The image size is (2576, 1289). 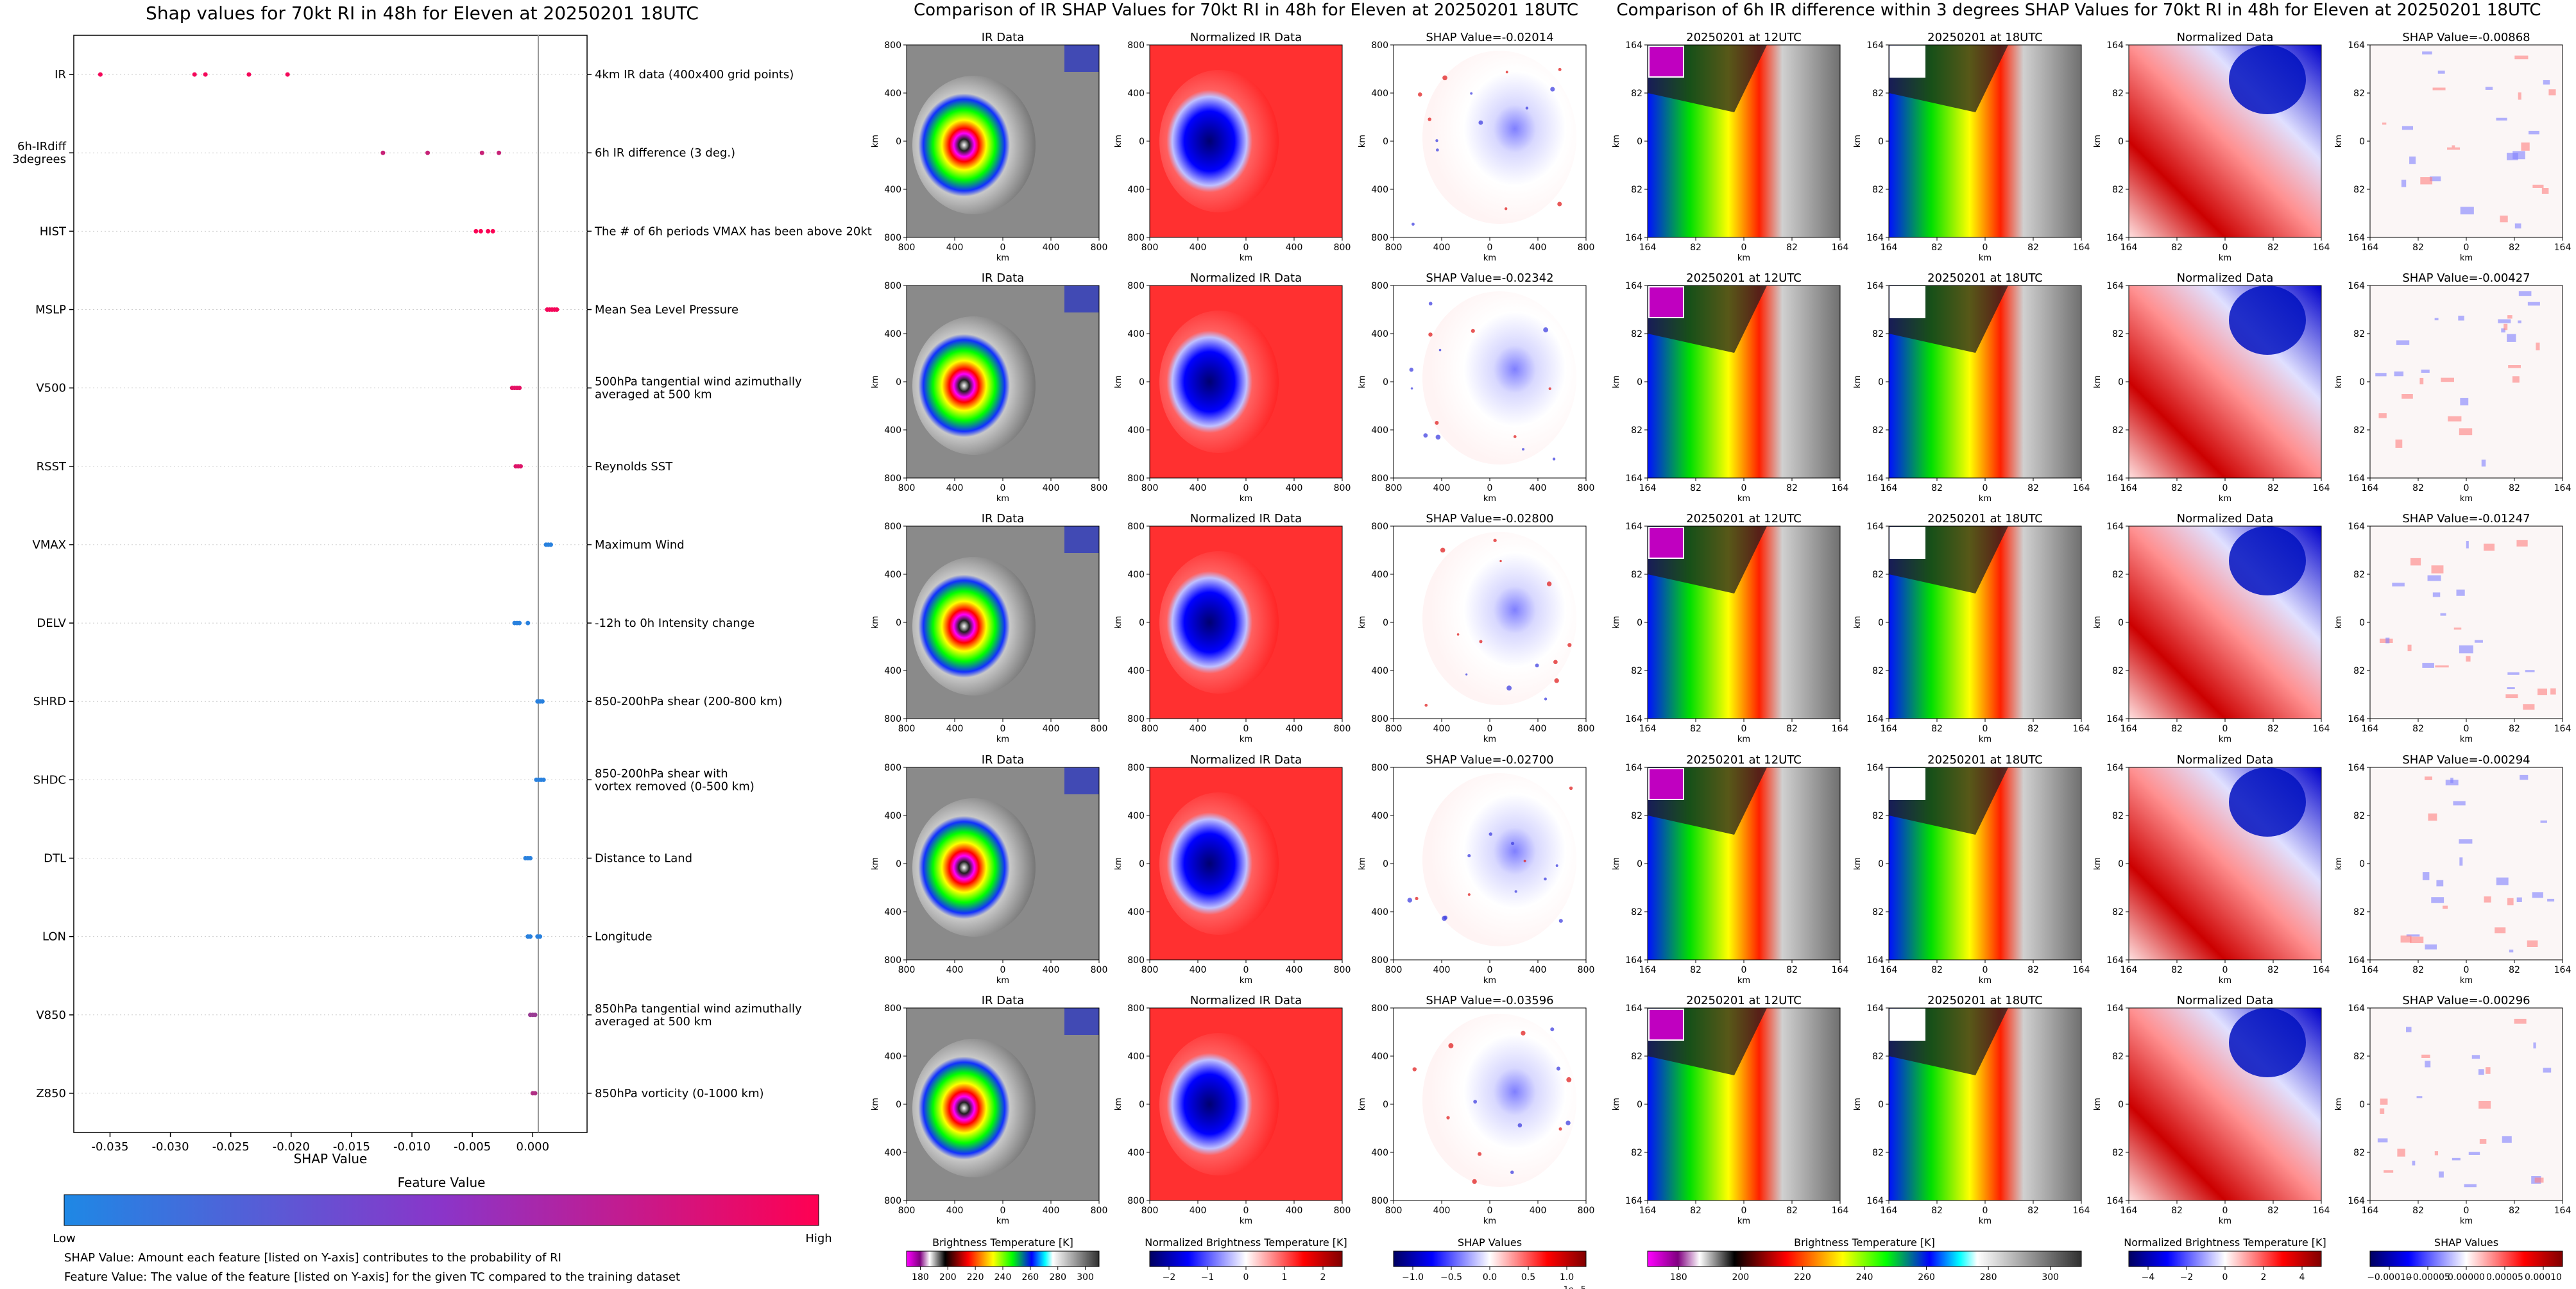 I want to click on panel-title: Normalized IR Data, so click(x=1246, y=518).